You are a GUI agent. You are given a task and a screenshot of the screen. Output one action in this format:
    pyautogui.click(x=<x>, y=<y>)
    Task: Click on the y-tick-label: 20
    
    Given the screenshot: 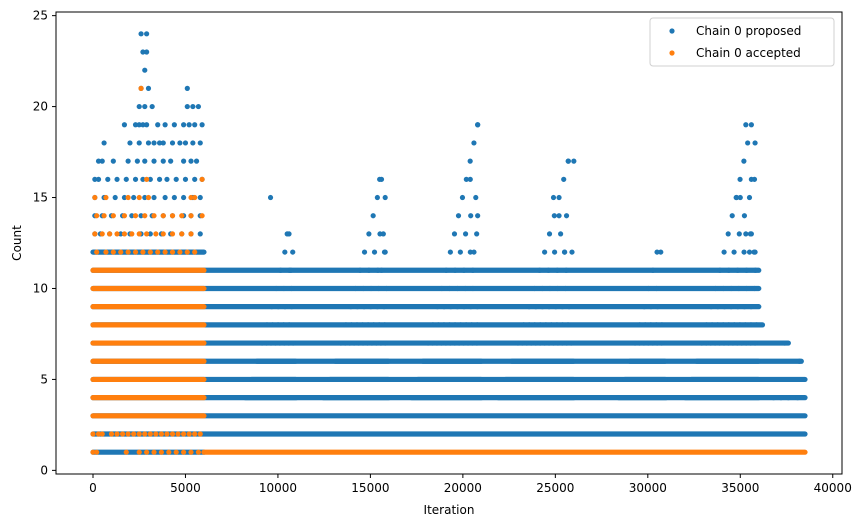 What is the action you would take?
    pyautogui.click(x=40, y=107)
    